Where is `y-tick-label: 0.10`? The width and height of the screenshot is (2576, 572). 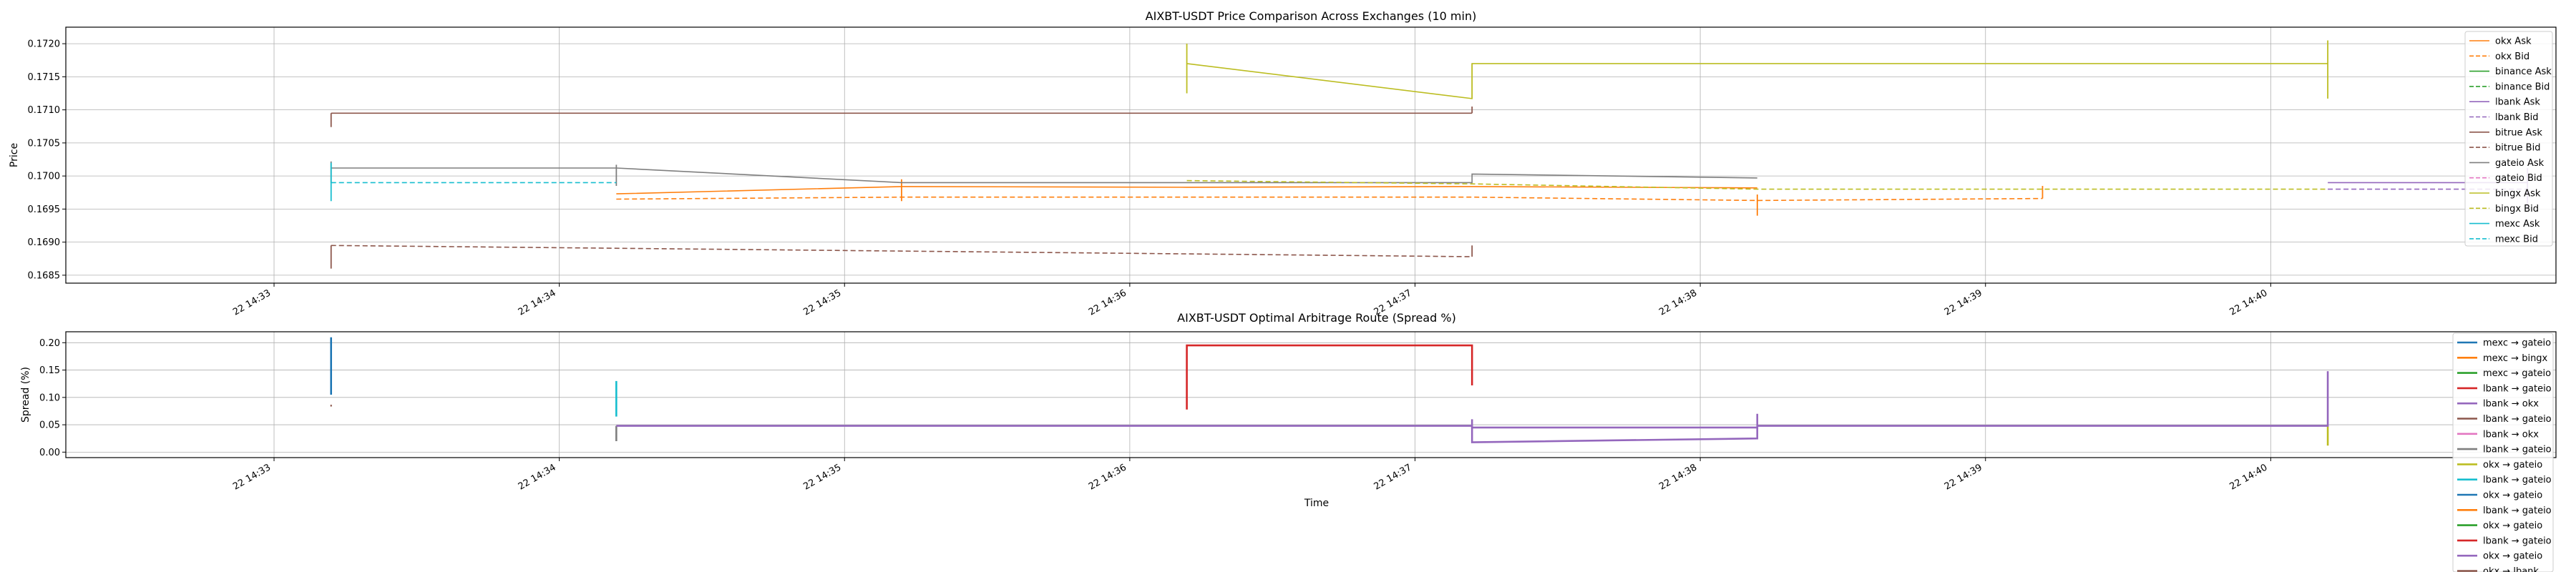
y-tick-label: 0.10 is located at coordinates (49, 398).